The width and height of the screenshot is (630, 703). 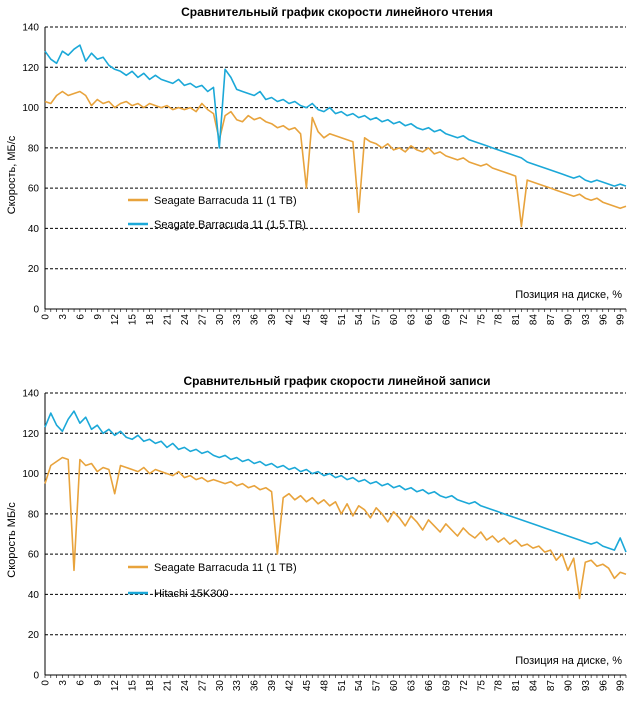 I want to click on legend-entry-1: Seagate Barracuda 11 (1.5 TB), so click(x=230, y=225).